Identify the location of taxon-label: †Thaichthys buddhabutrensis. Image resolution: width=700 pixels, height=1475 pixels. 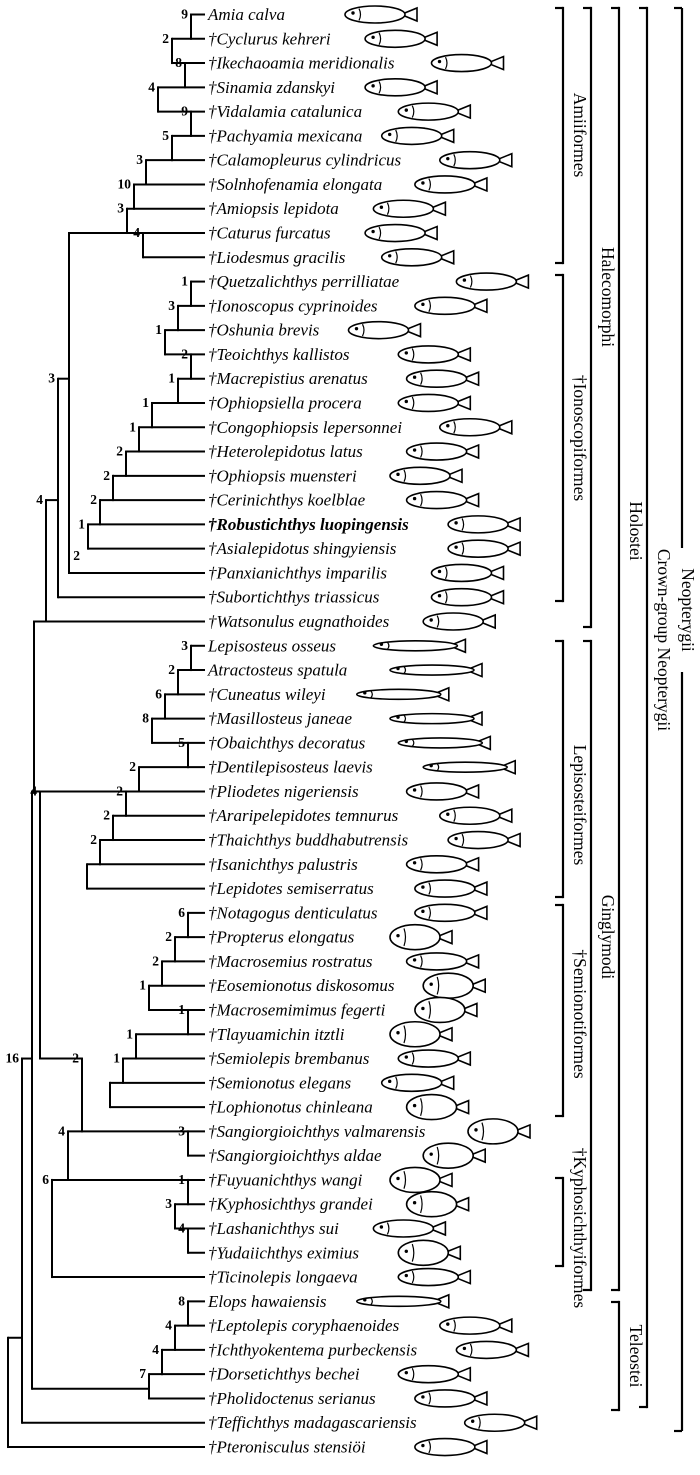
(308, 840).